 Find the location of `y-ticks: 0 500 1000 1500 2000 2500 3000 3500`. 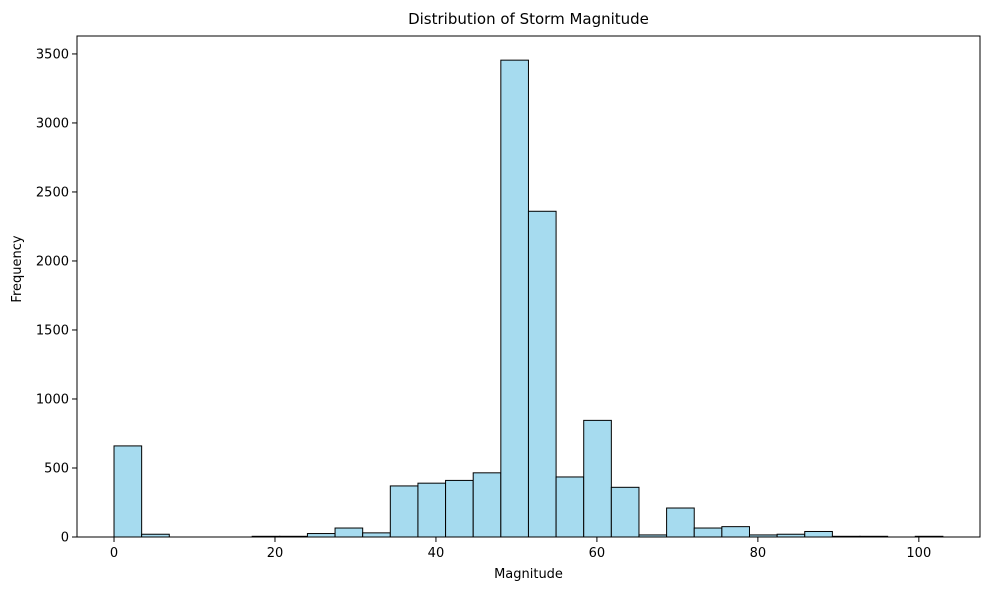

y-ticks: 0 500 1000 1500 2000 2500 3000 3500 is located at coordinates (56, 296).